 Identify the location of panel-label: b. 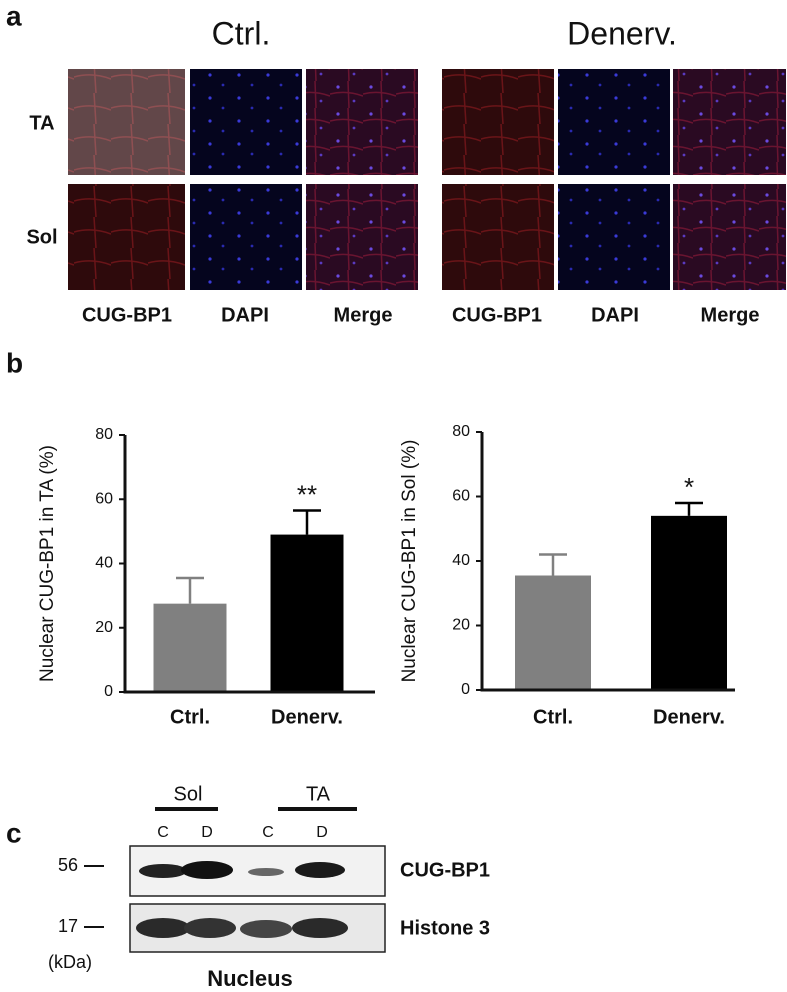
(14, 362).